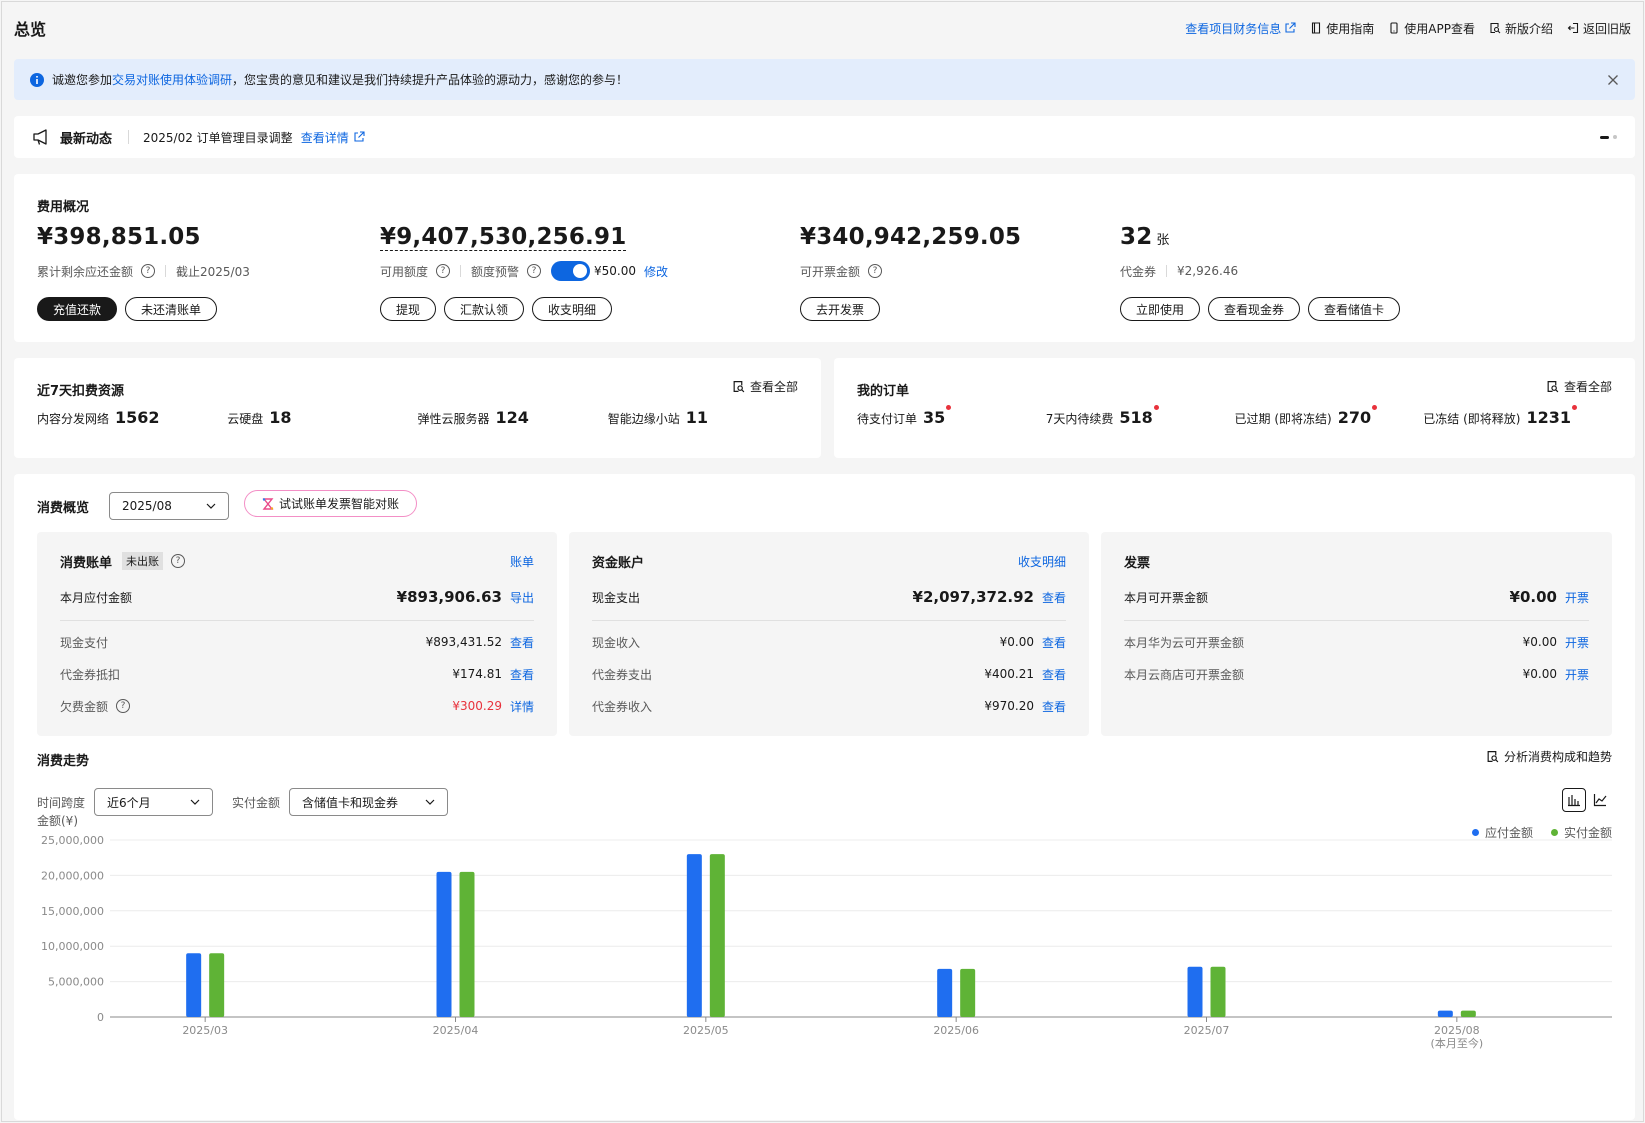 Image resolution: width=1645 pixels, height=1123 pixels. What do you see at coordinates (1613, 80) in the screenshot?
I see `close-icon` at bounding box center [1613, 80].